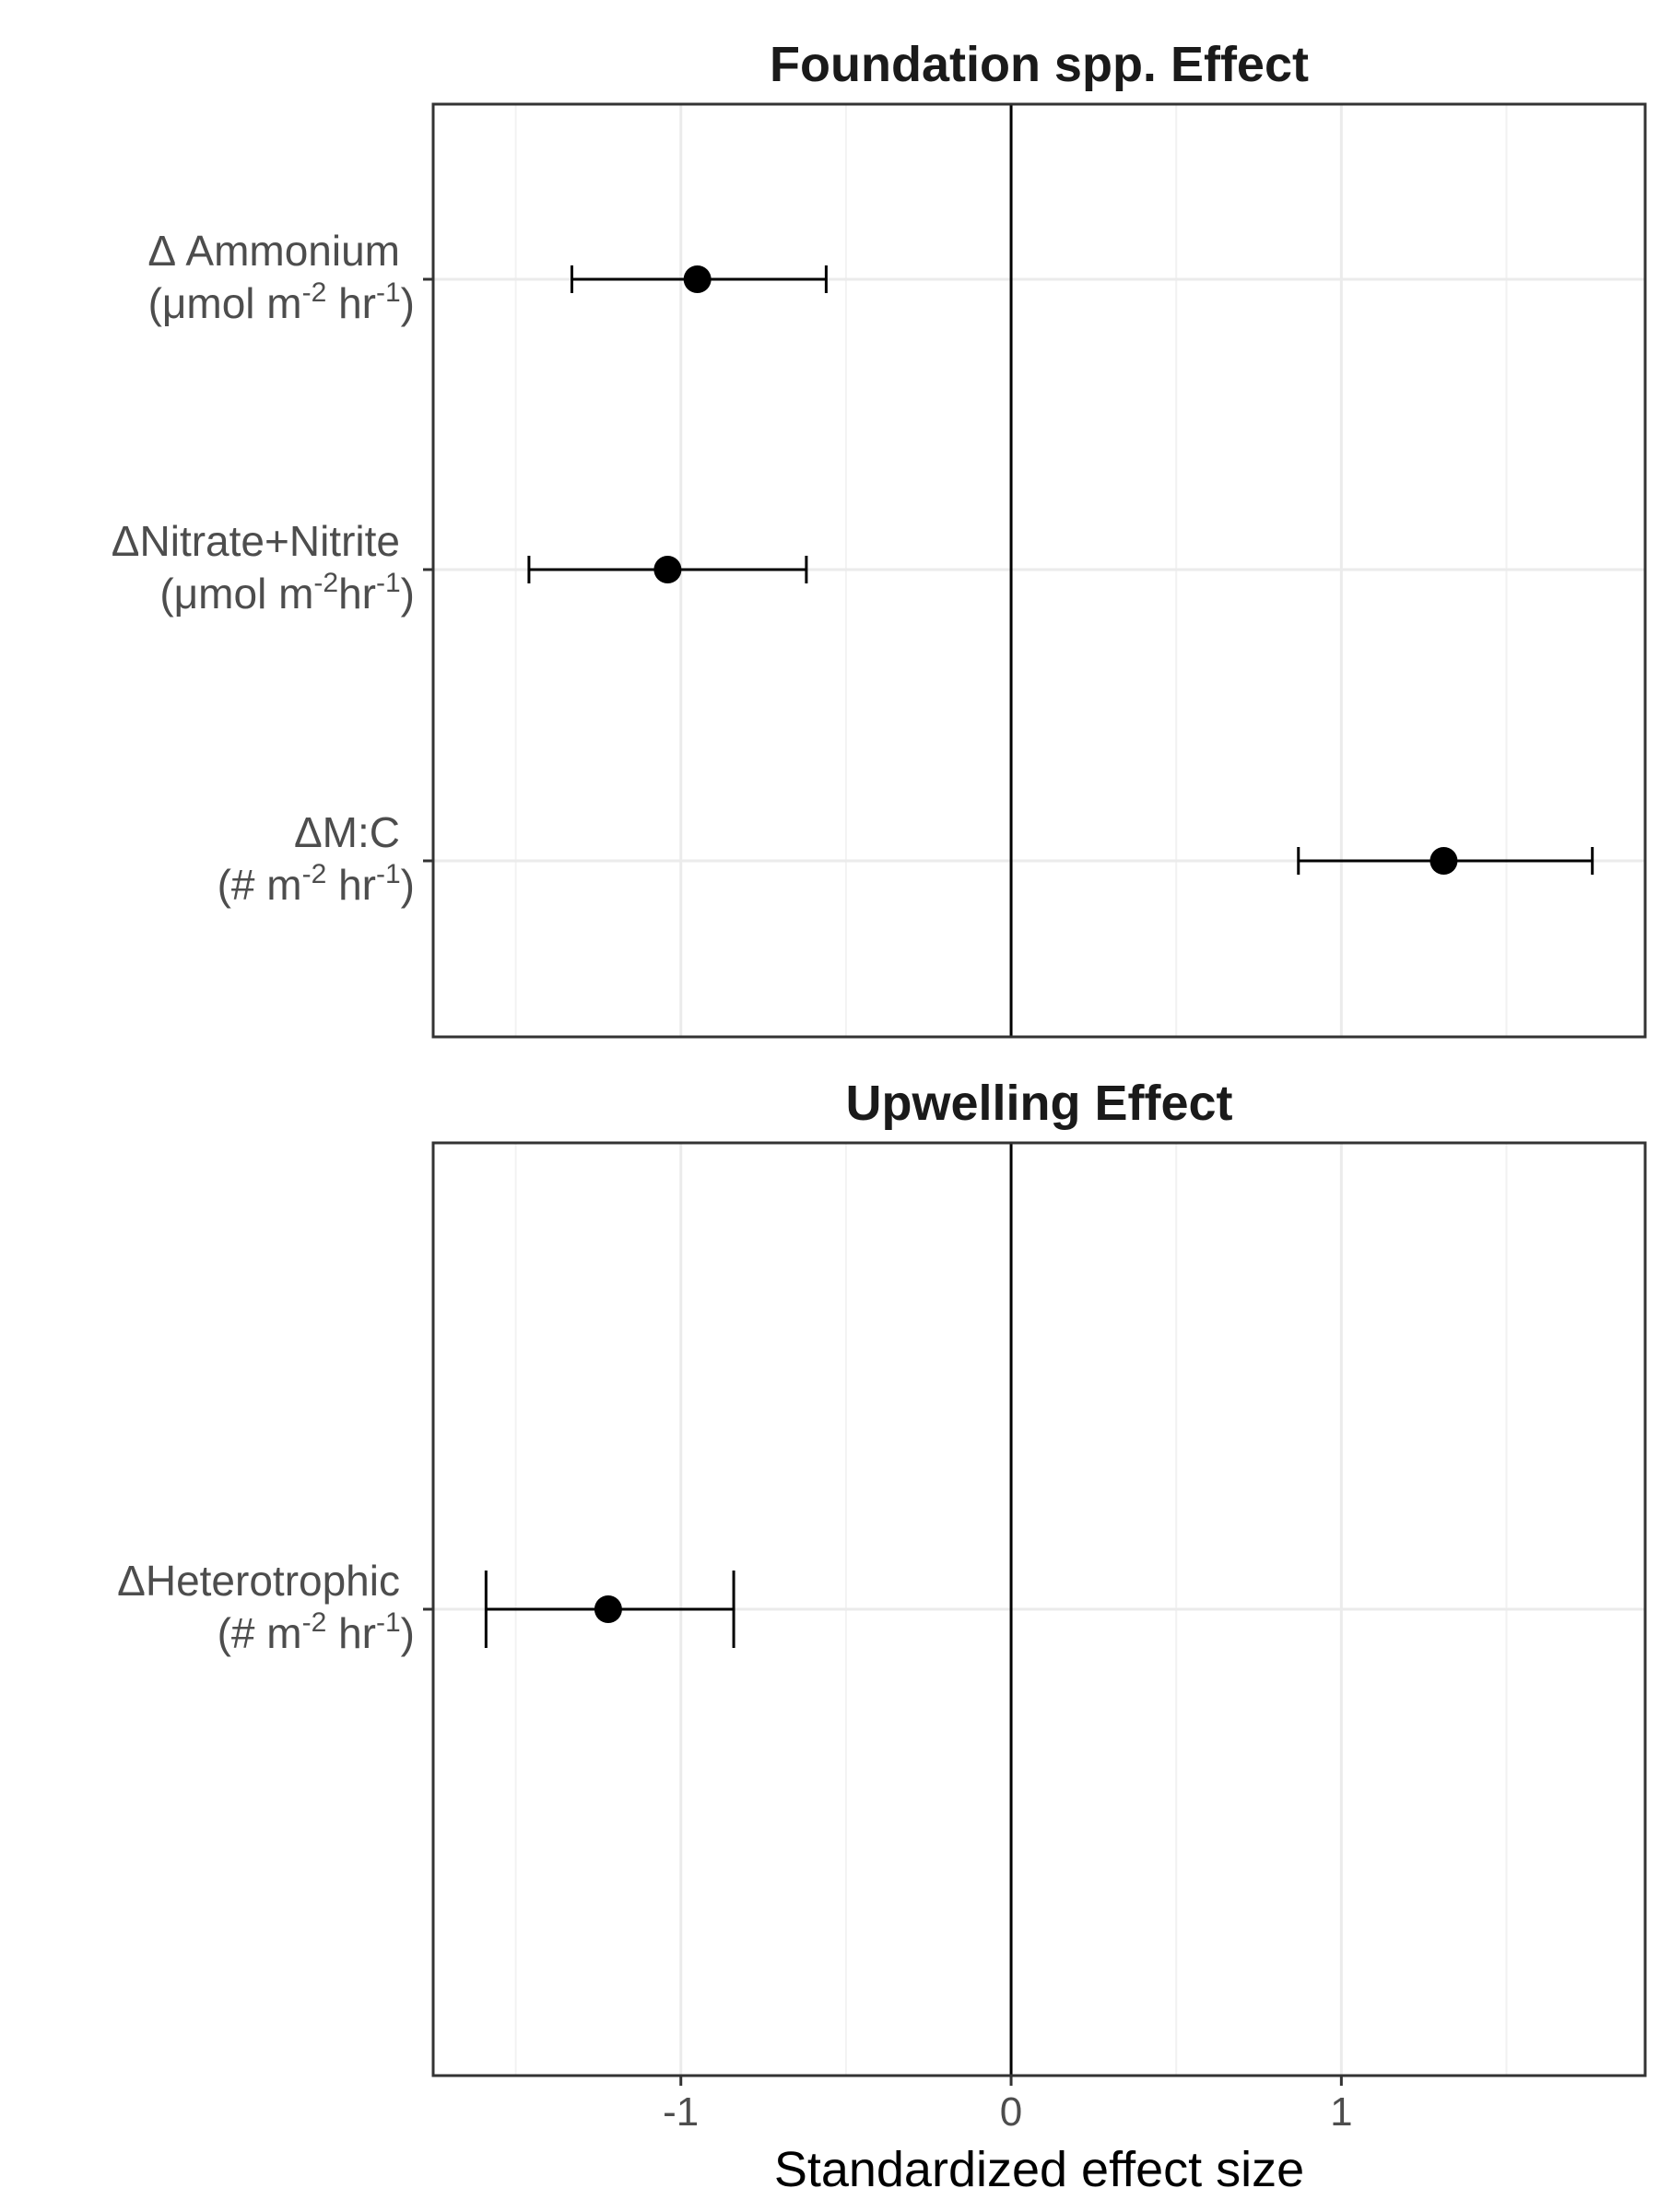  Describe the element at coordinates (1038, 1103) in the screenshot. I see `panel-title: Upwelling Effect` at that location.